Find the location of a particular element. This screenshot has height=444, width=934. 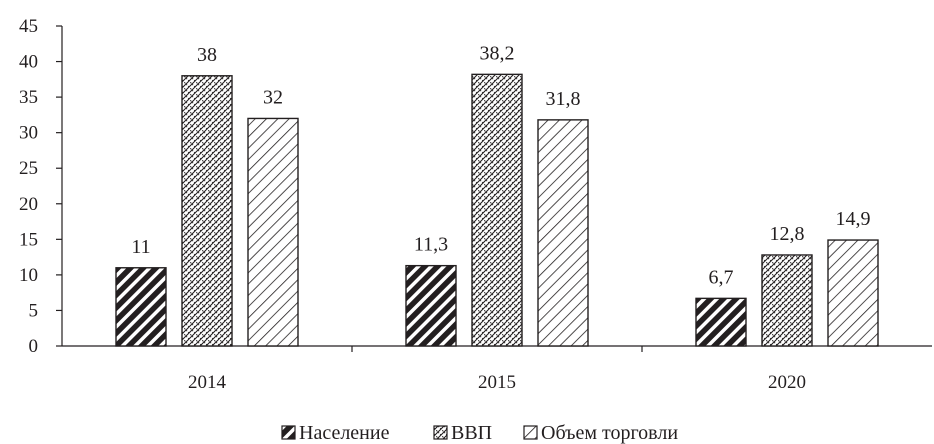

legend-label: Население is located at coordinates (344, 433).